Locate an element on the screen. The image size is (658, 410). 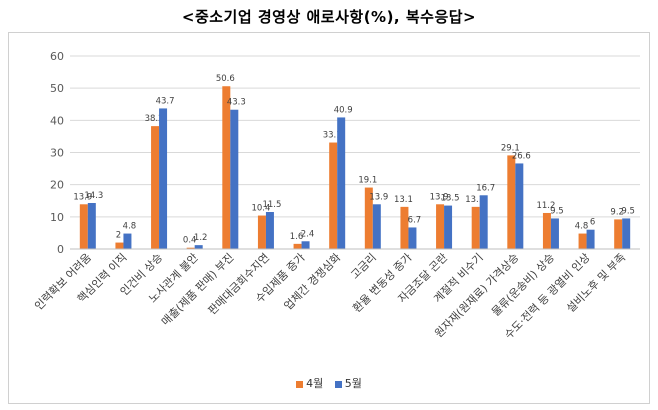
y-tick-label: 30 is located at coordinates (57, 153).